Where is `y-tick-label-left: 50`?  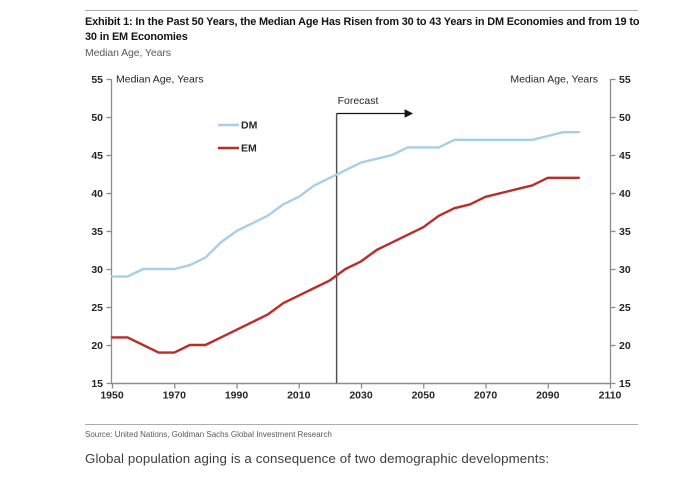
y-tick-label-left: 50 is located at coordinates (97, 118).